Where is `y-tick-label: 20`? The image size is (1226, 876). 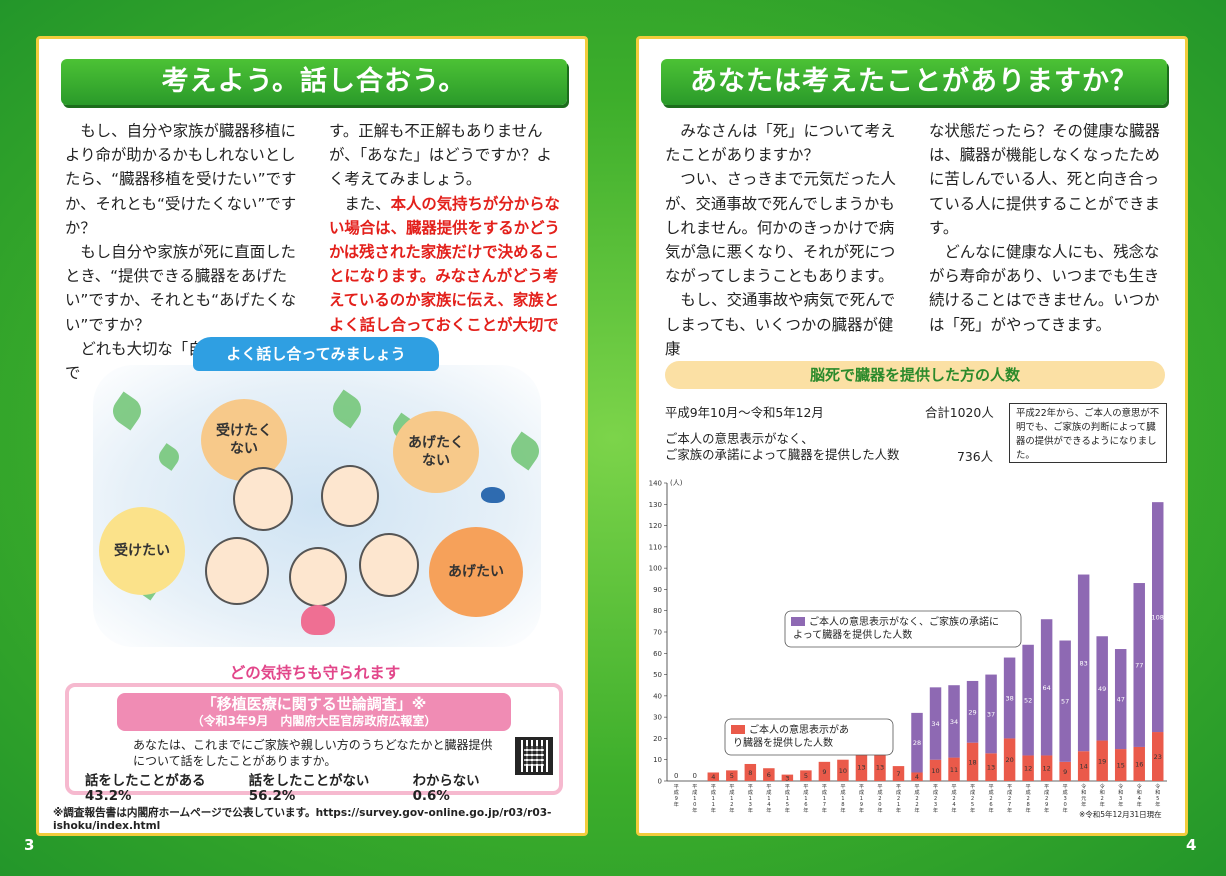 y-tick-label: 20 is located at coordinates (657, 739).